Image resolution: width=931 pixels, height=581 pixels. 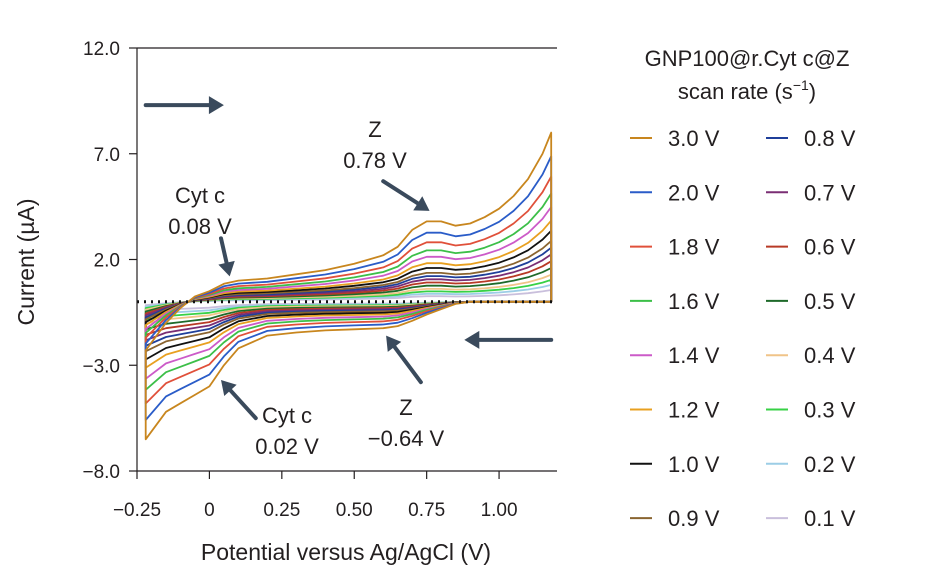 I want to click on legend-label: 0.4 V, so click(x=830, y=355).